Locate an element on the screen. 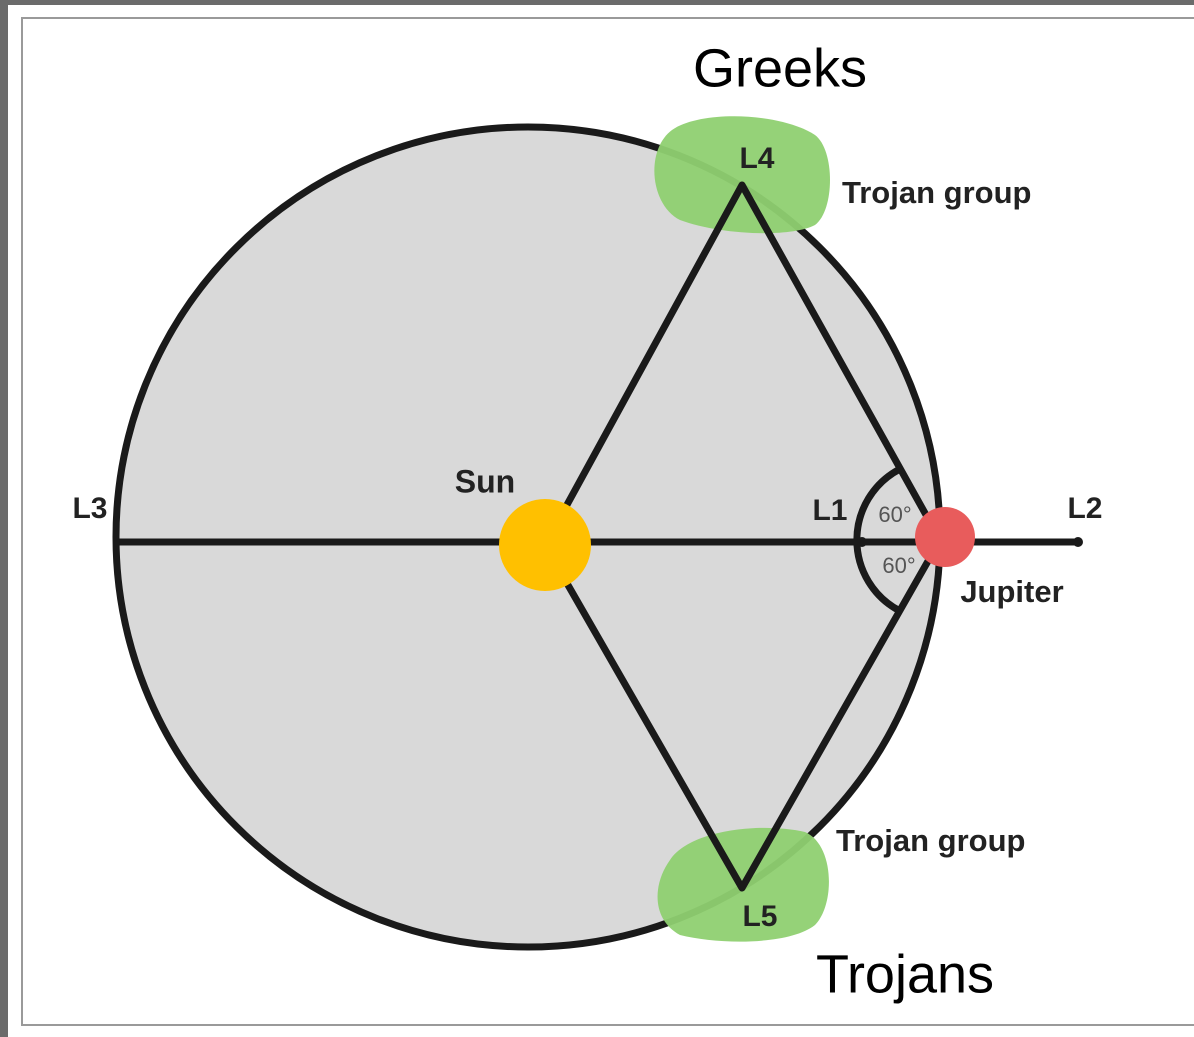 The image size is (1194, 1037). l2-point is located at coordinates (1078, 542).